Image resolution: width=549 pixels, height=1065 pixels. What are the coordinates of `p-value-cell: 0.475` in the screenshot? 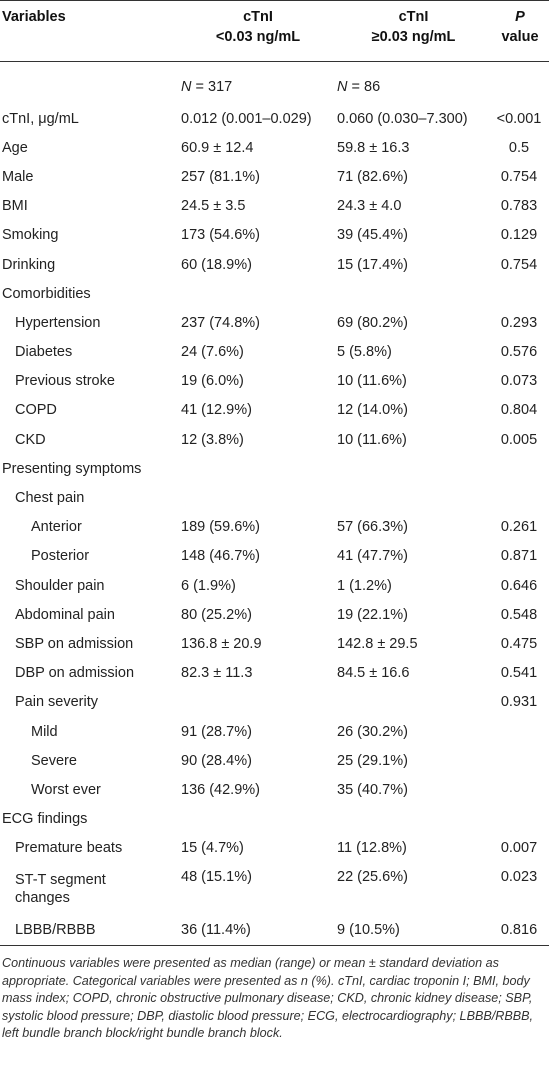 It's located at (519, 643).